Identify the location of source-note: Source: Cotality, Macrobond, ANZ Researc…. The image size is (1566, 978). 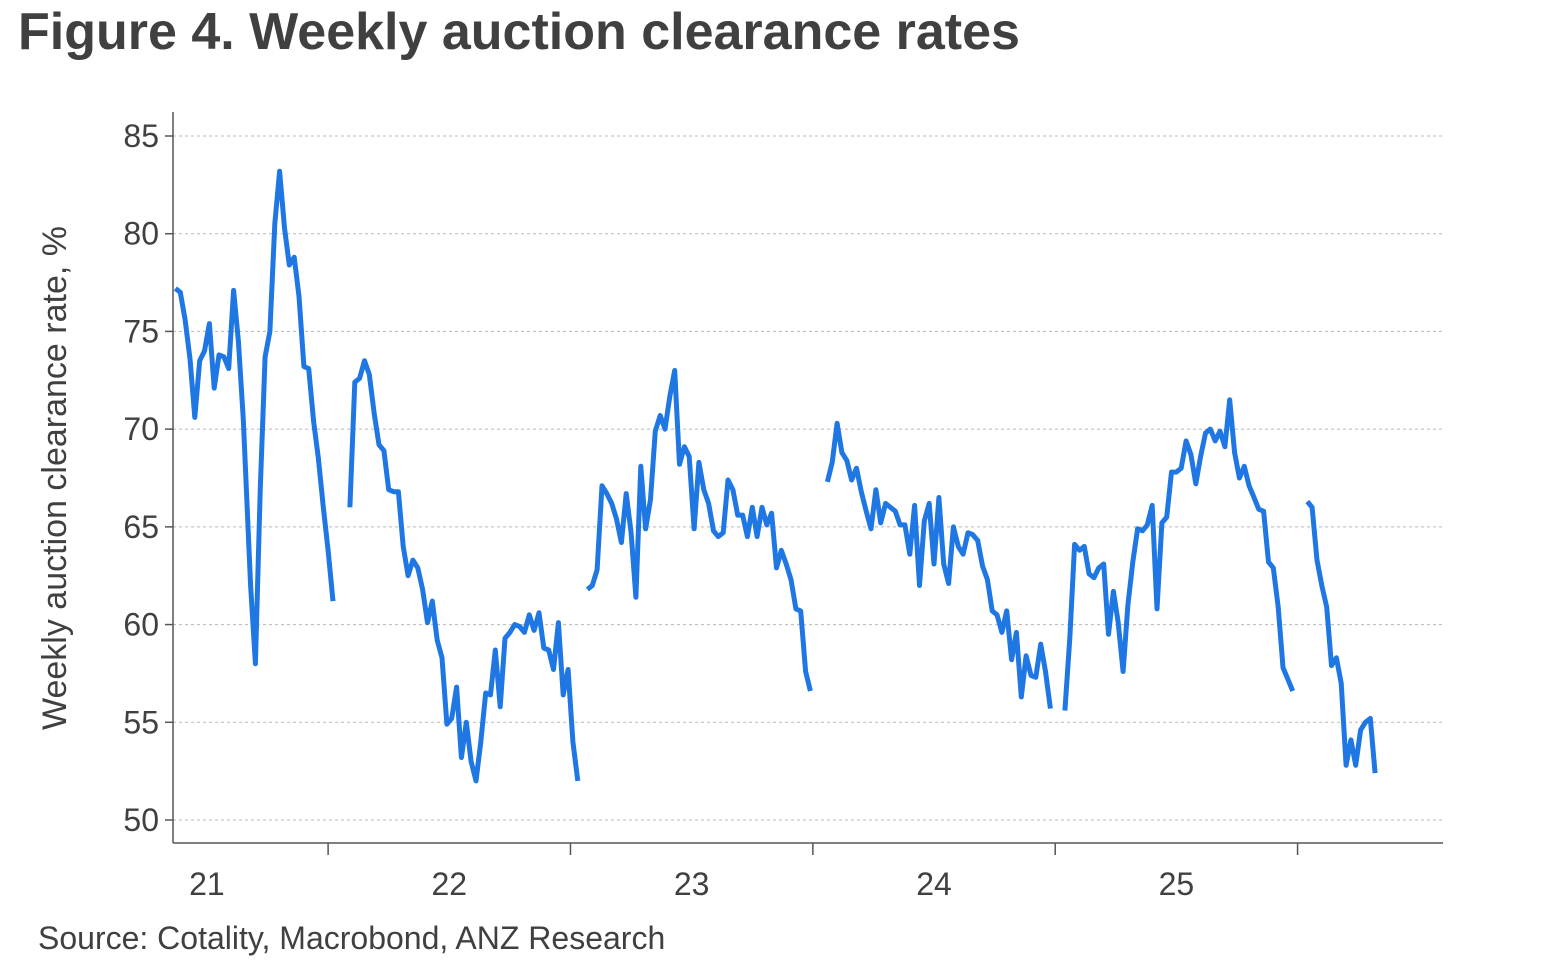
(352, 938).